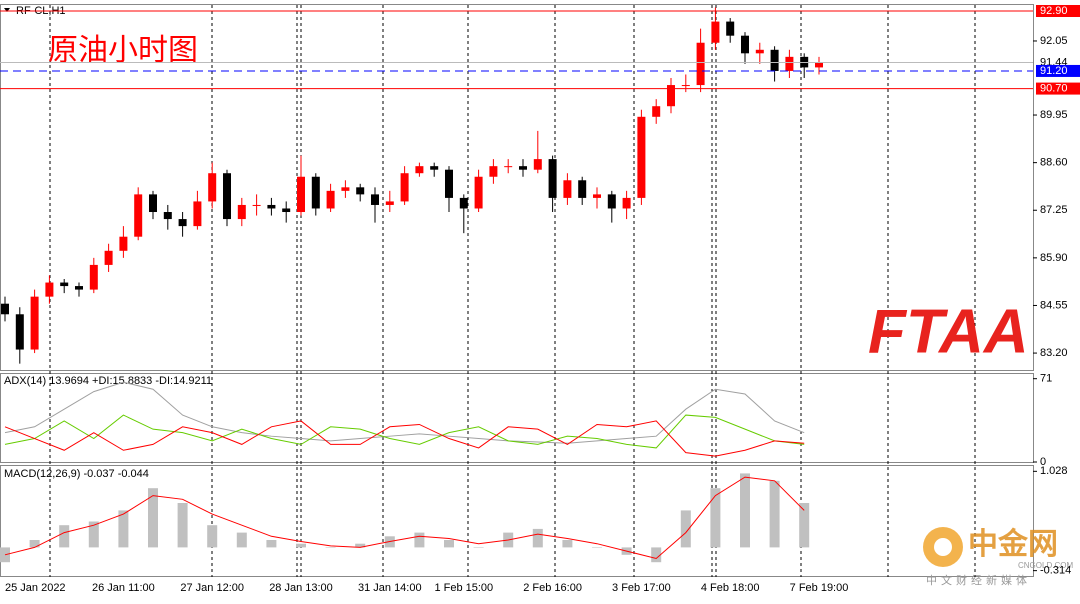 Image resolution: width=1080 pixels, height=604 pixels. I want to click on y-tick-label: 87.25, so click(1054, 210).